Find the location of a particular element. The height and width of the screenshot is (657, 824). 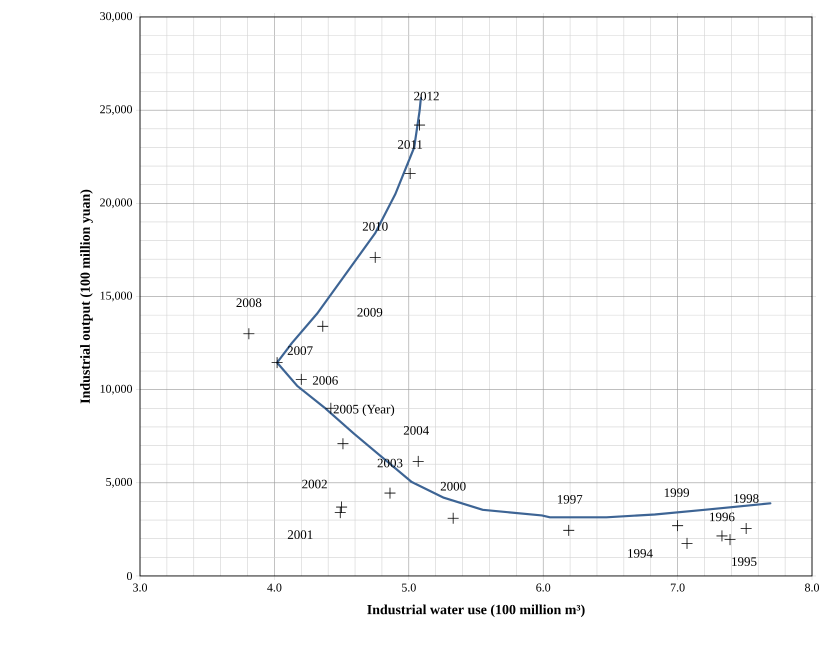

y-tick-label: 5,000 is located at coordinates (119, 483).